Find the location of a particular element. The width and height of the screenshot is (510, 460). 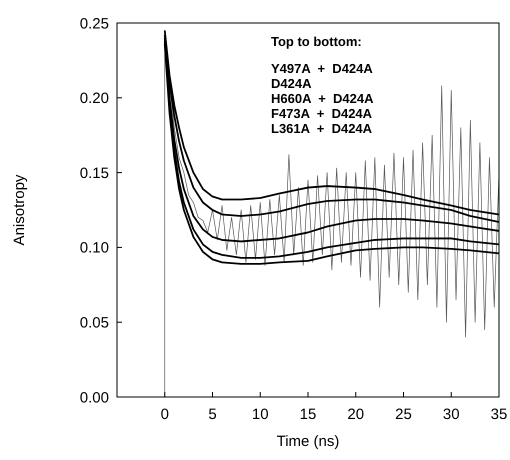

annotation: D424A is located at coordinates (291, 83).